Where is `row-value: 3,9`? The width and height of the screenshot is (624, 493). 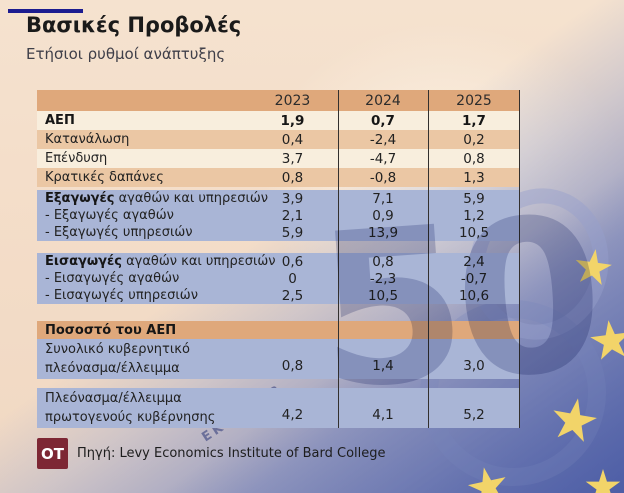 row-value: 3,9 is located at coordinates (292, 198).